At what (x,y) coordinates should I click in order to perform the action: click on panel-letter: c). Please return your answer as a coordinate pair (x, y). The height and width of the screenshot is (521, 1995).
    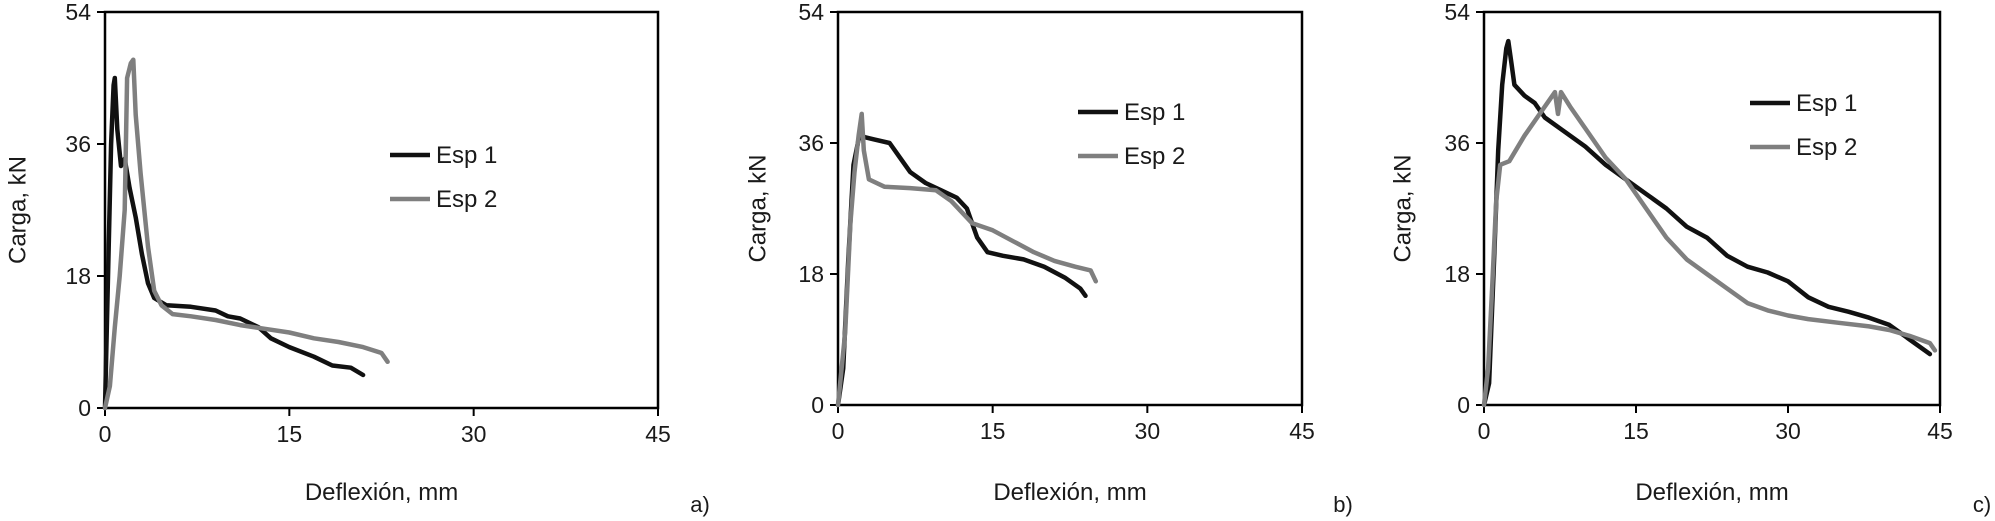
    Looking at the image, I should click on (1982, 504).